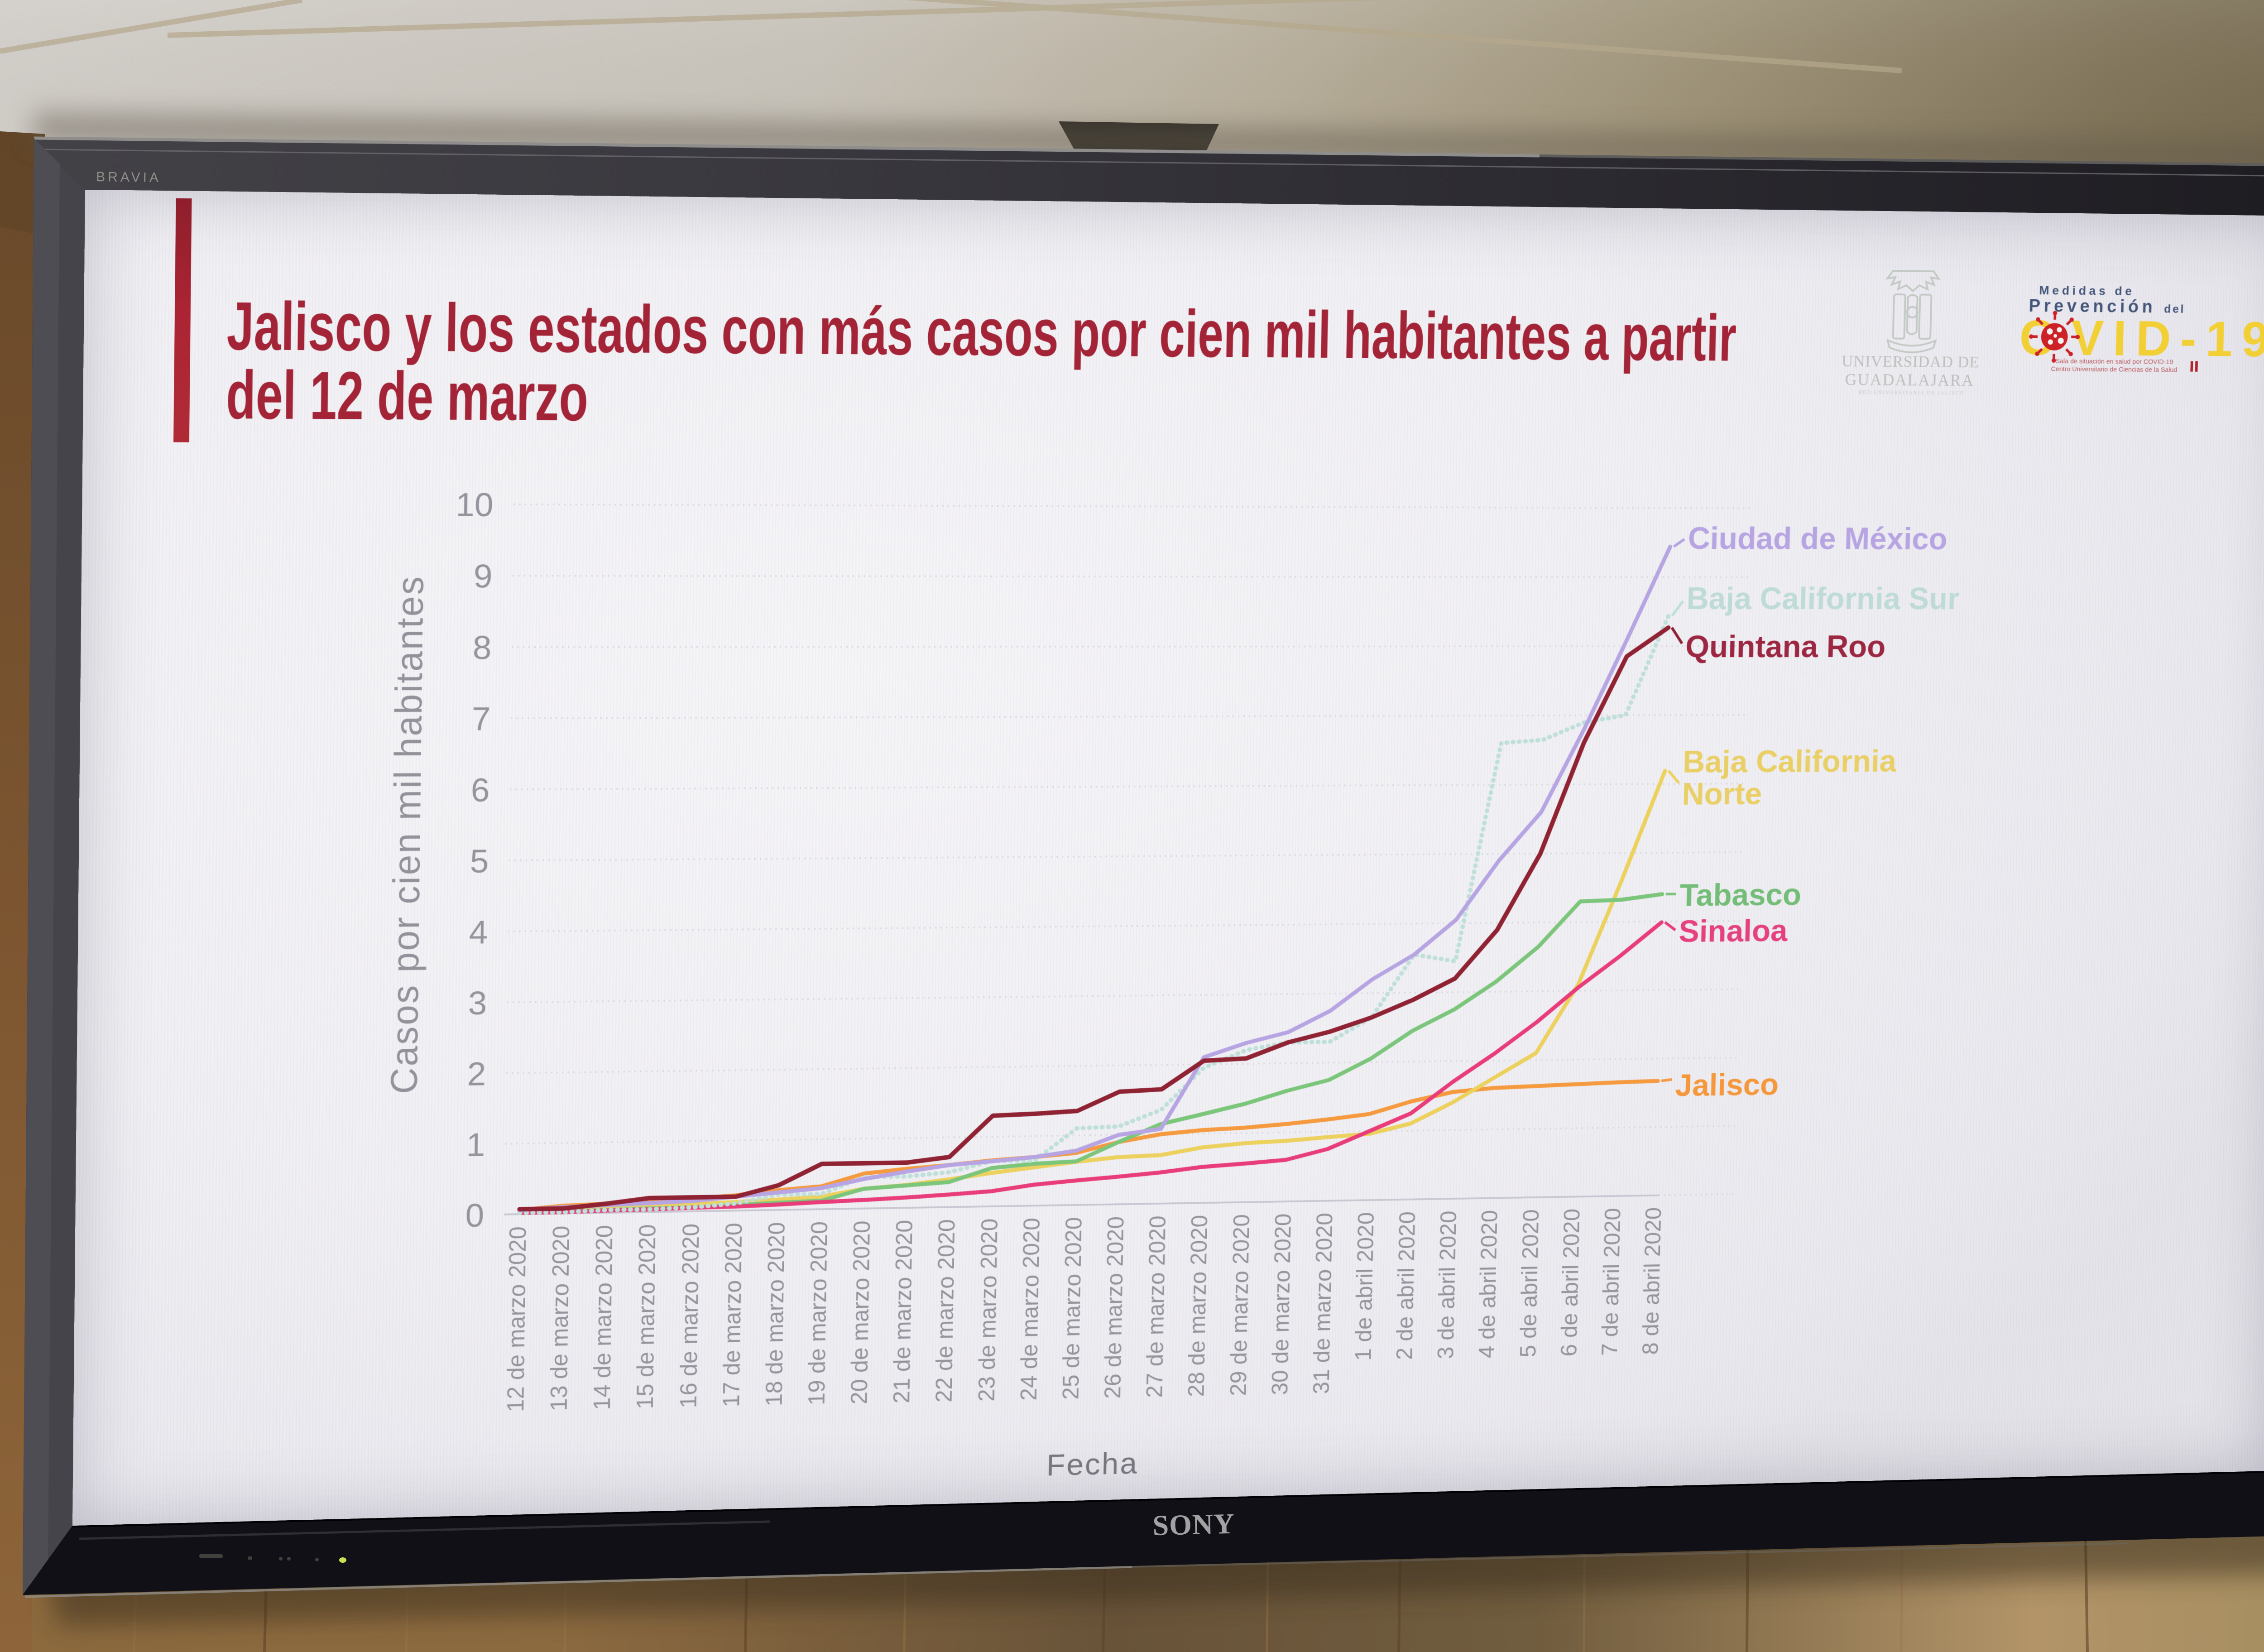 The width and height of the screenshot is (2264, 1652). I want to click on svg-text: 0, so click(475, 1216).